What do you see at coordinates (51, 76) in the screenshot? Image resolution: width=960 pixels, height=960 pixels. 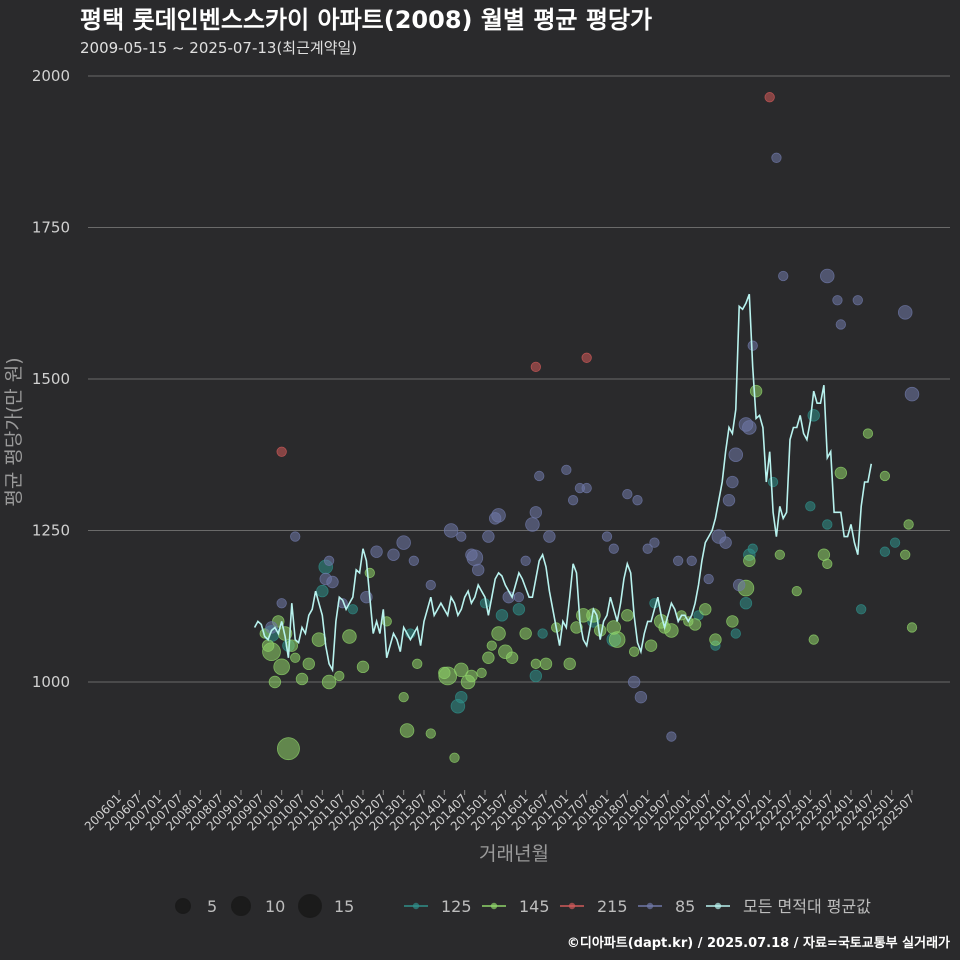 I see `y-tick-label: 2000` at bounding box center [51, 76].